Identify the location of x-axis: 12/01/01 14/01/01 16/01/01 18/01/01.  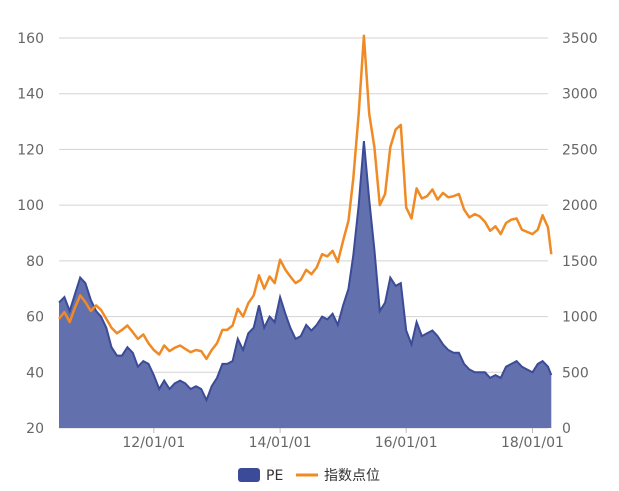
(343, 439).